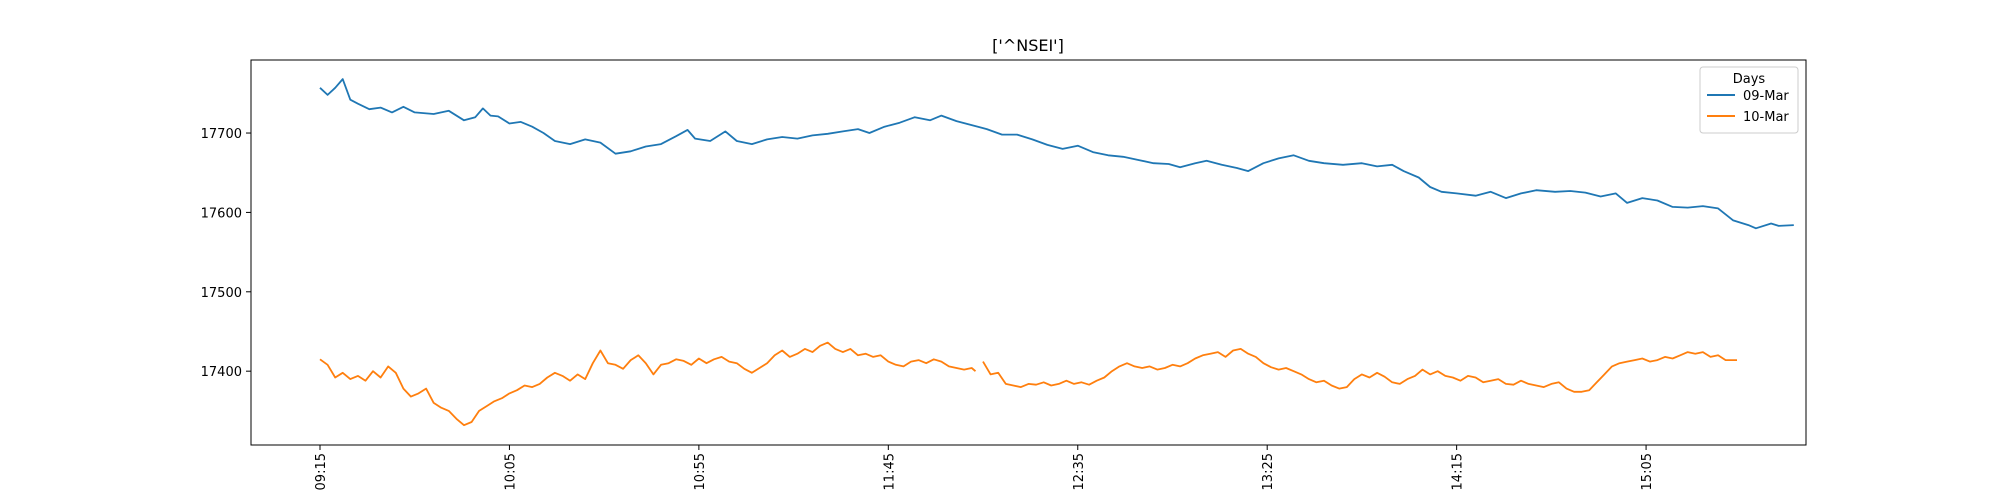 This screenshot has width=2000, height=500. Describe the element at coordinates (221, 372) in the screenshot. I see `y-tick-label: 17400` at that location.